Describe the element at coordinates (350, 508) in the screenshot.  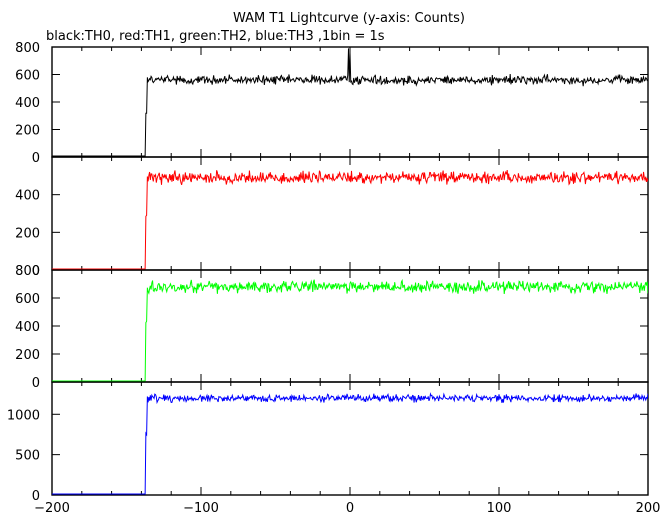
I see `x-tick-label: 0` at that location.